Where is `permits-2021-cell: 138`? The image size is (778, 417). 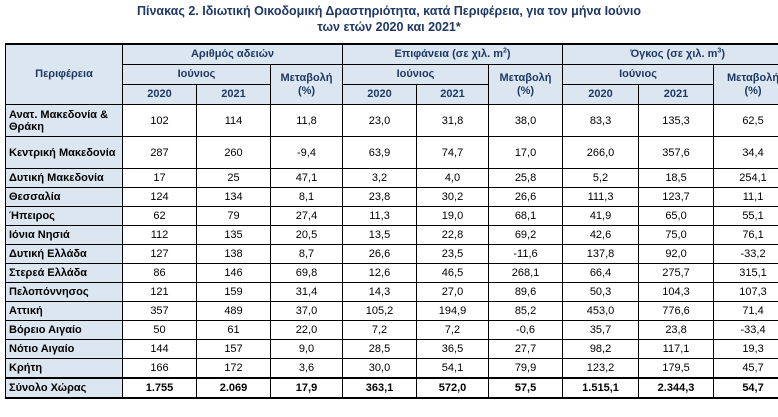 permits-2021-cell: 138 is located at coordinates (233, 254).